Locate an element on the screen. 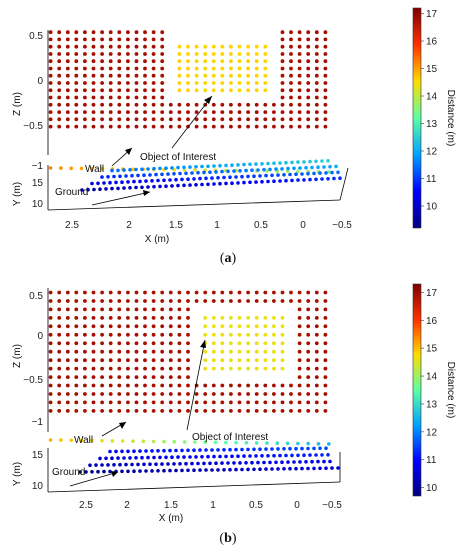 The image size is (458, 550). colorbar-tick-label: 11 is located at coordinates (431, 179).